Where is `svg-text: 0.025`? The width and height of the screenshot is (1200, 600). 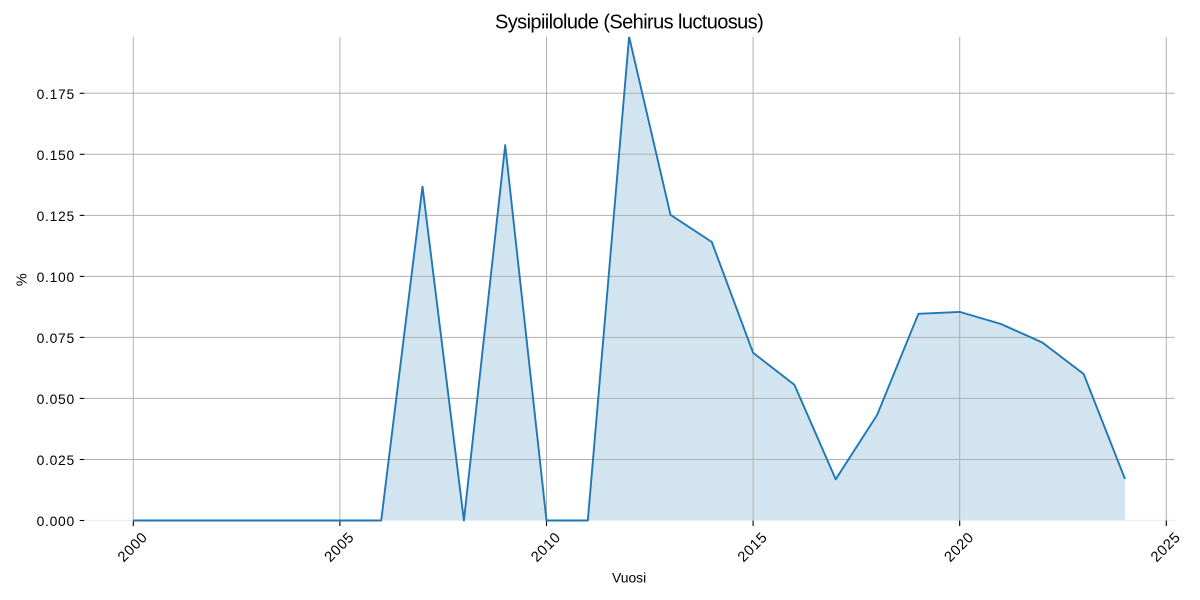
svg-text: 0.025 is located at coordinates (56, 460).